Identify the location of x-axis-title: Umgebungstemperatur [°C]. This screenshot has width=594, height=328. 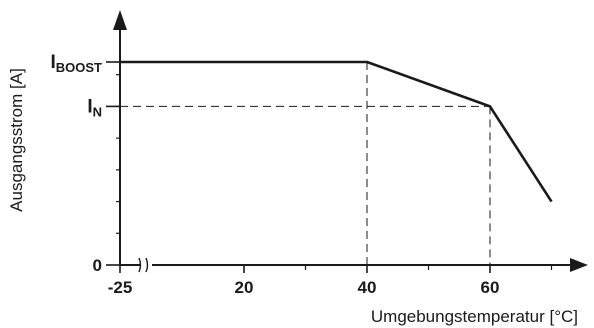
(474, 316).